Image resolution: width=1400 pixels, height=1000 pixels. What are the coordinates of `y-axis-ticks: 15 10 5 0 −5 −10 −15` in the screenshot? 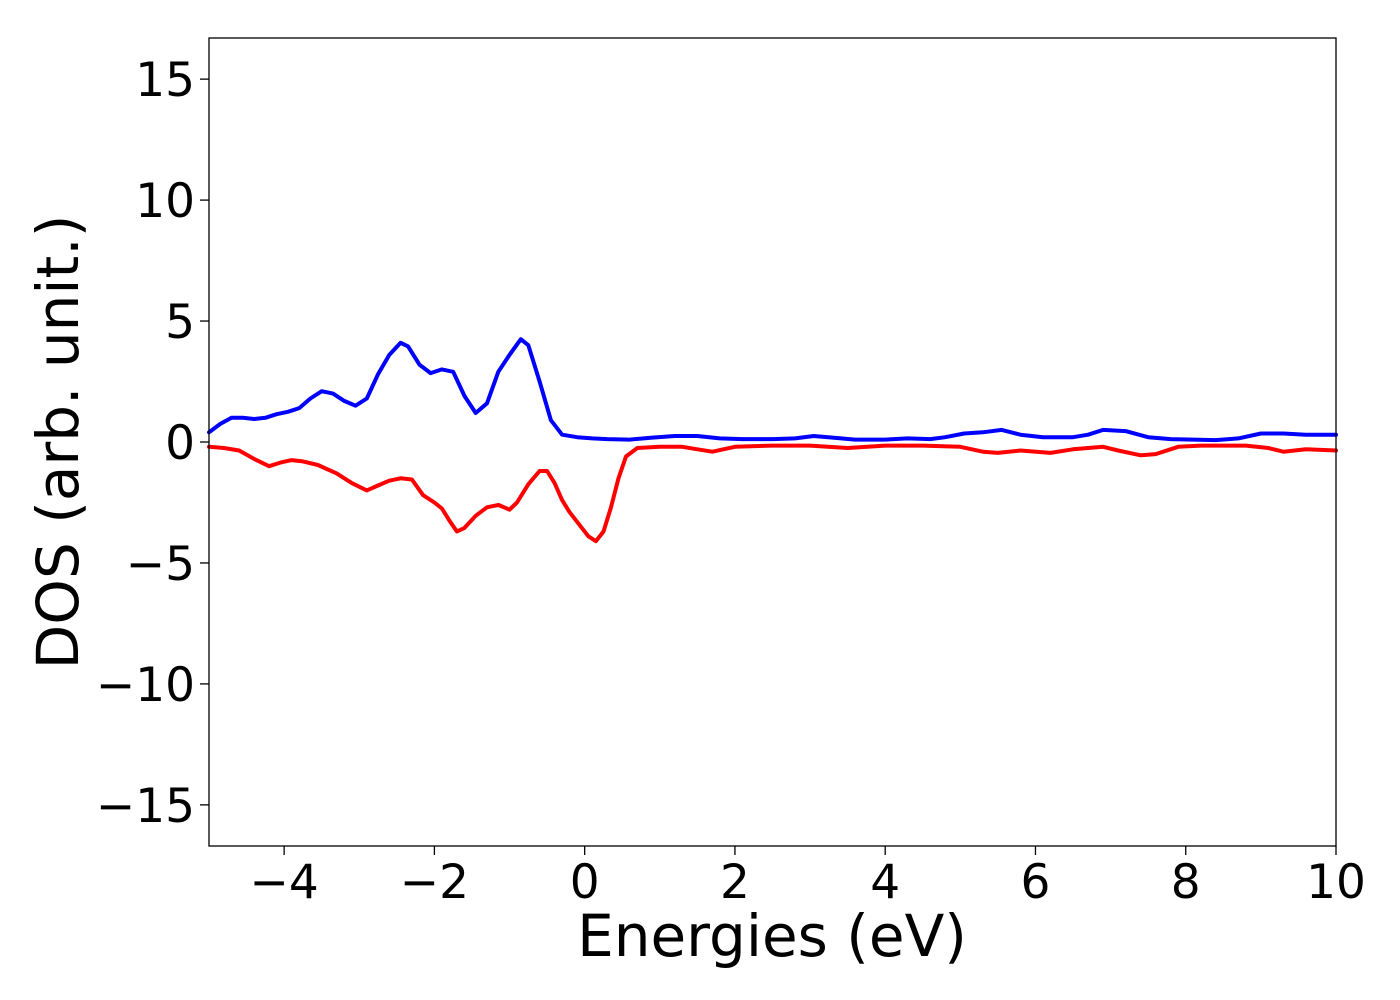 It's located at (152, 443).